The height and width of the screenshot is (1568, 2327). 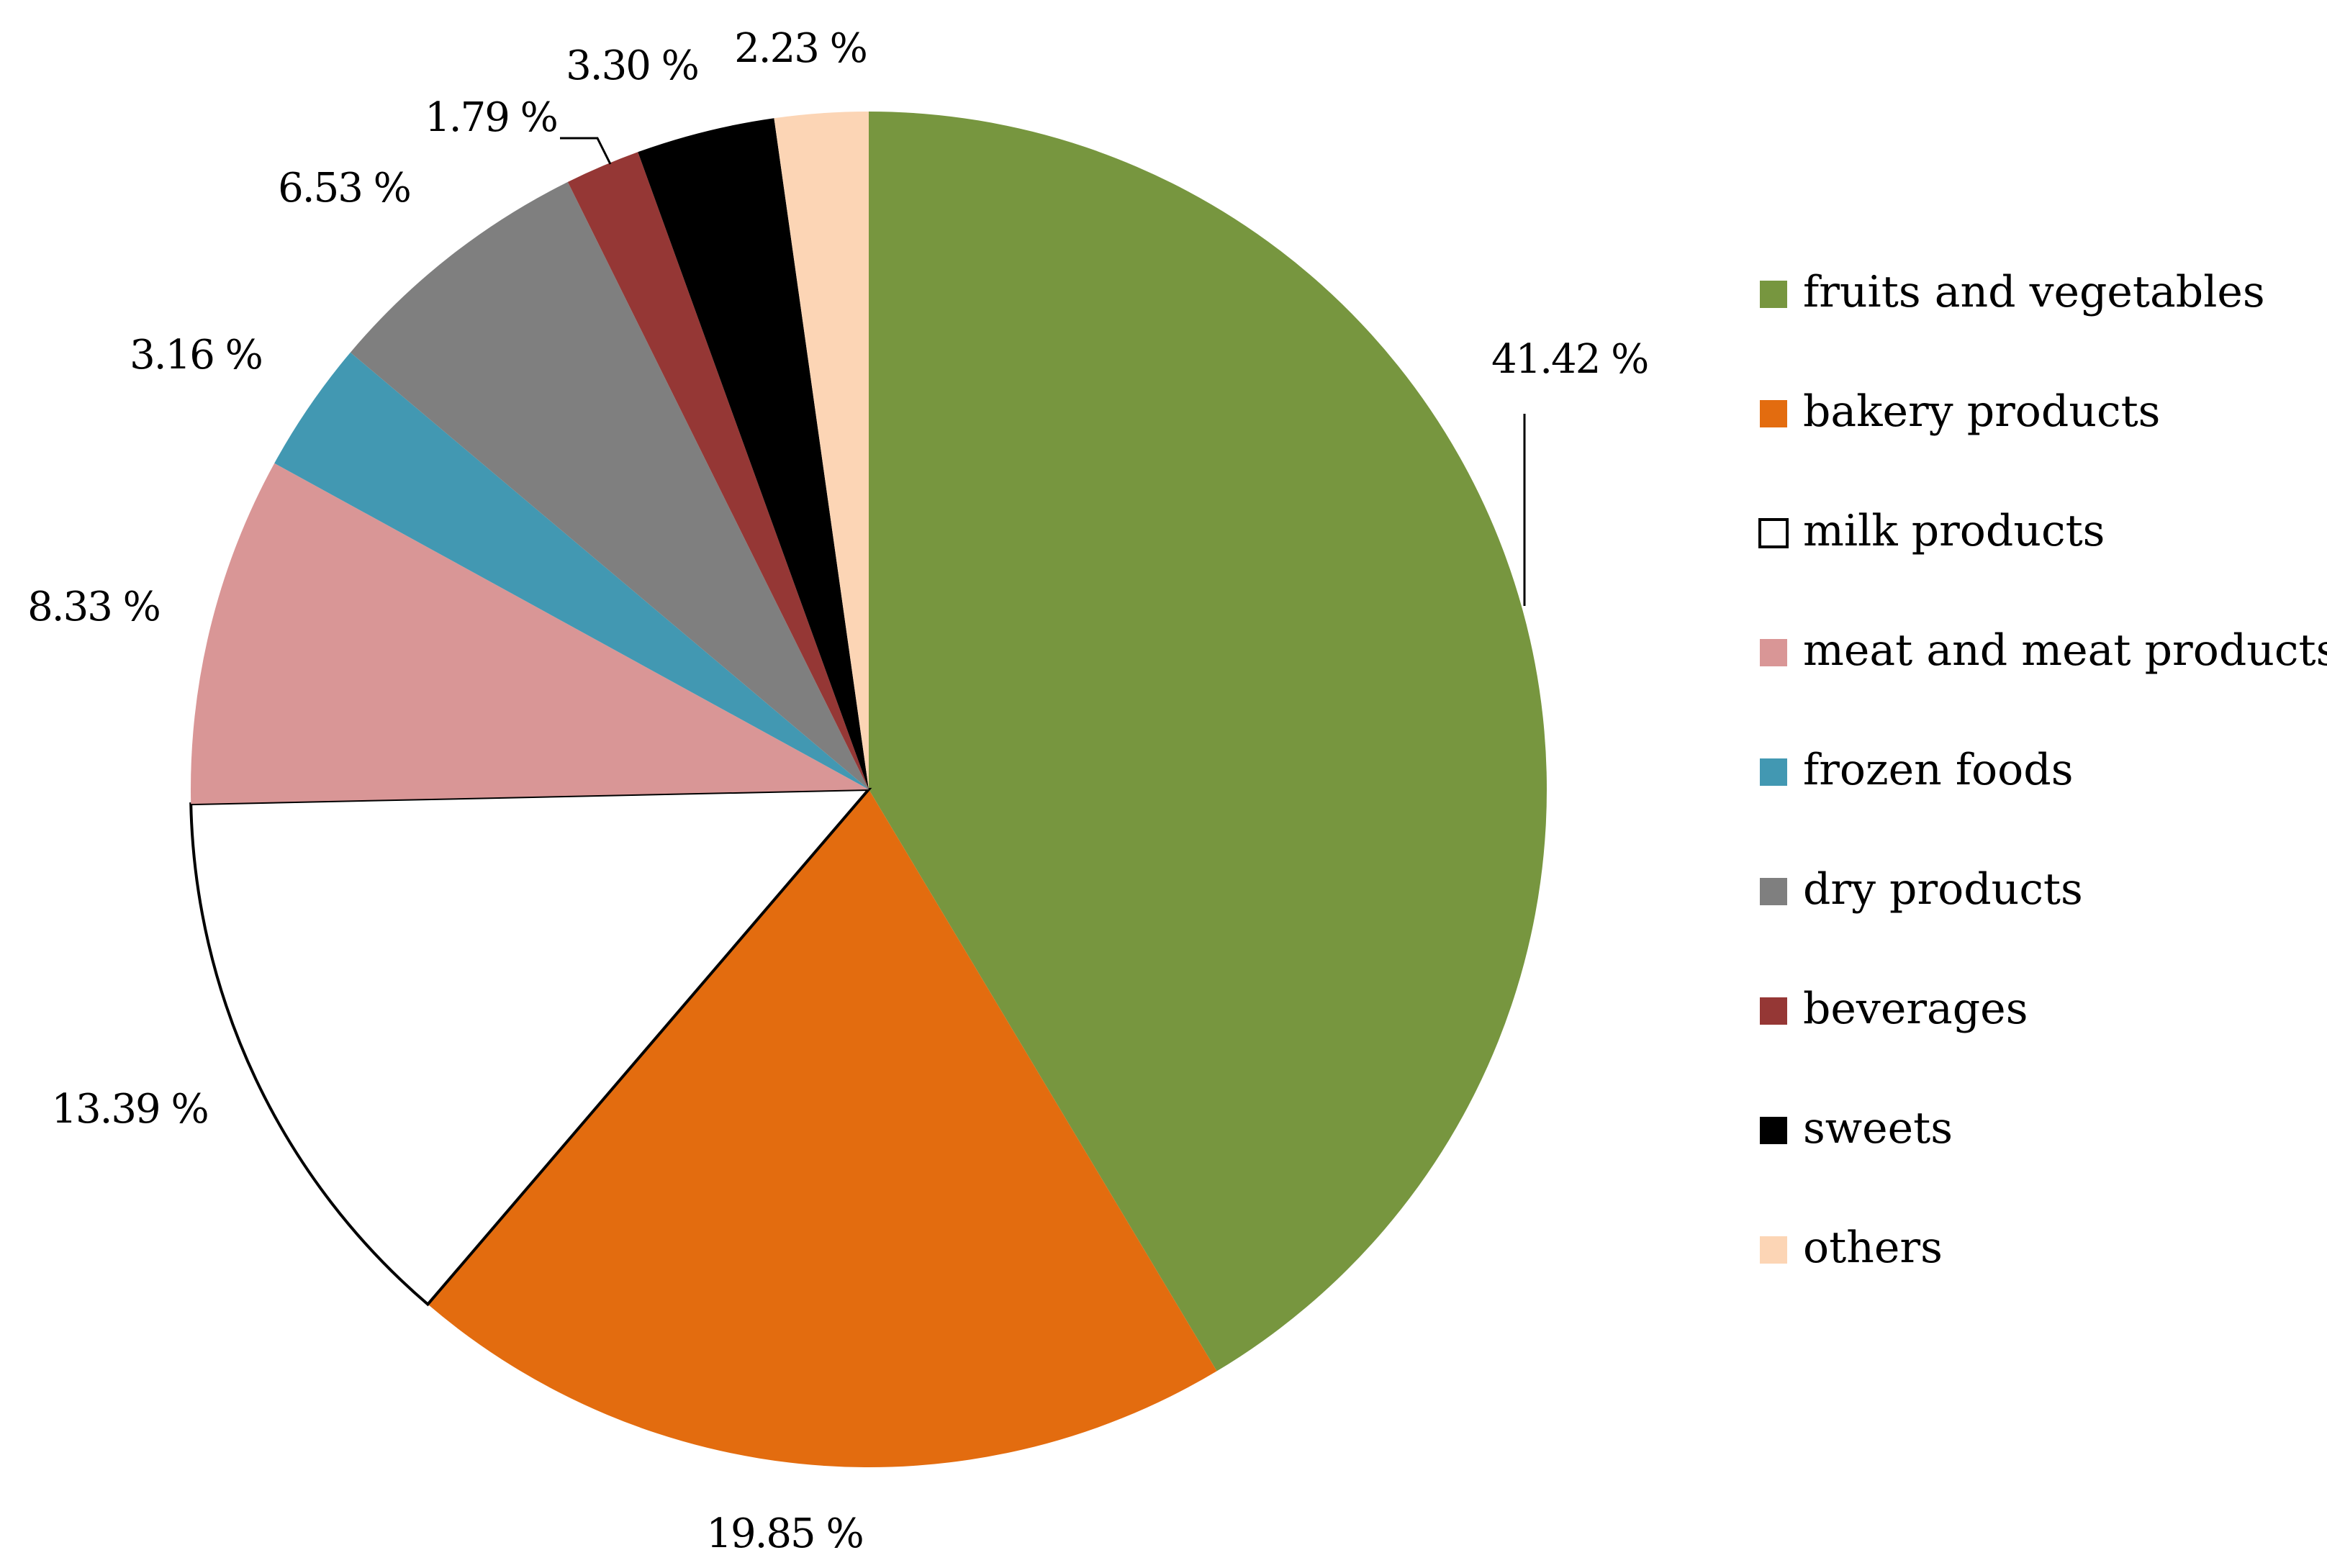 What do you see at coordinates (491, 117) in the screenshot?
I see `data-label-beverages: 1.79 %` at bounding box center [491, 117].